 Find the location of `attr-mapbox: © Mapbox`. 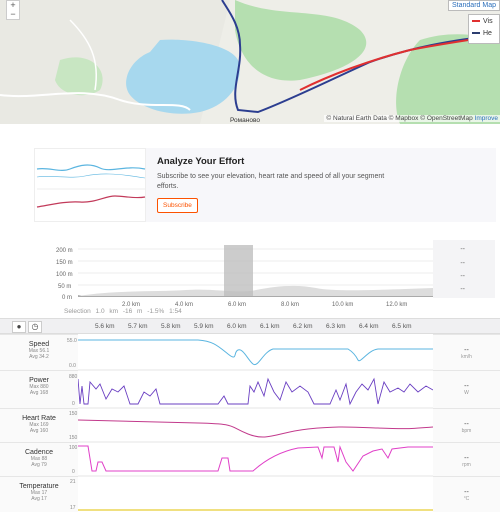

attr-mapbox: © Mapbox is located at coordinates (403, 118).